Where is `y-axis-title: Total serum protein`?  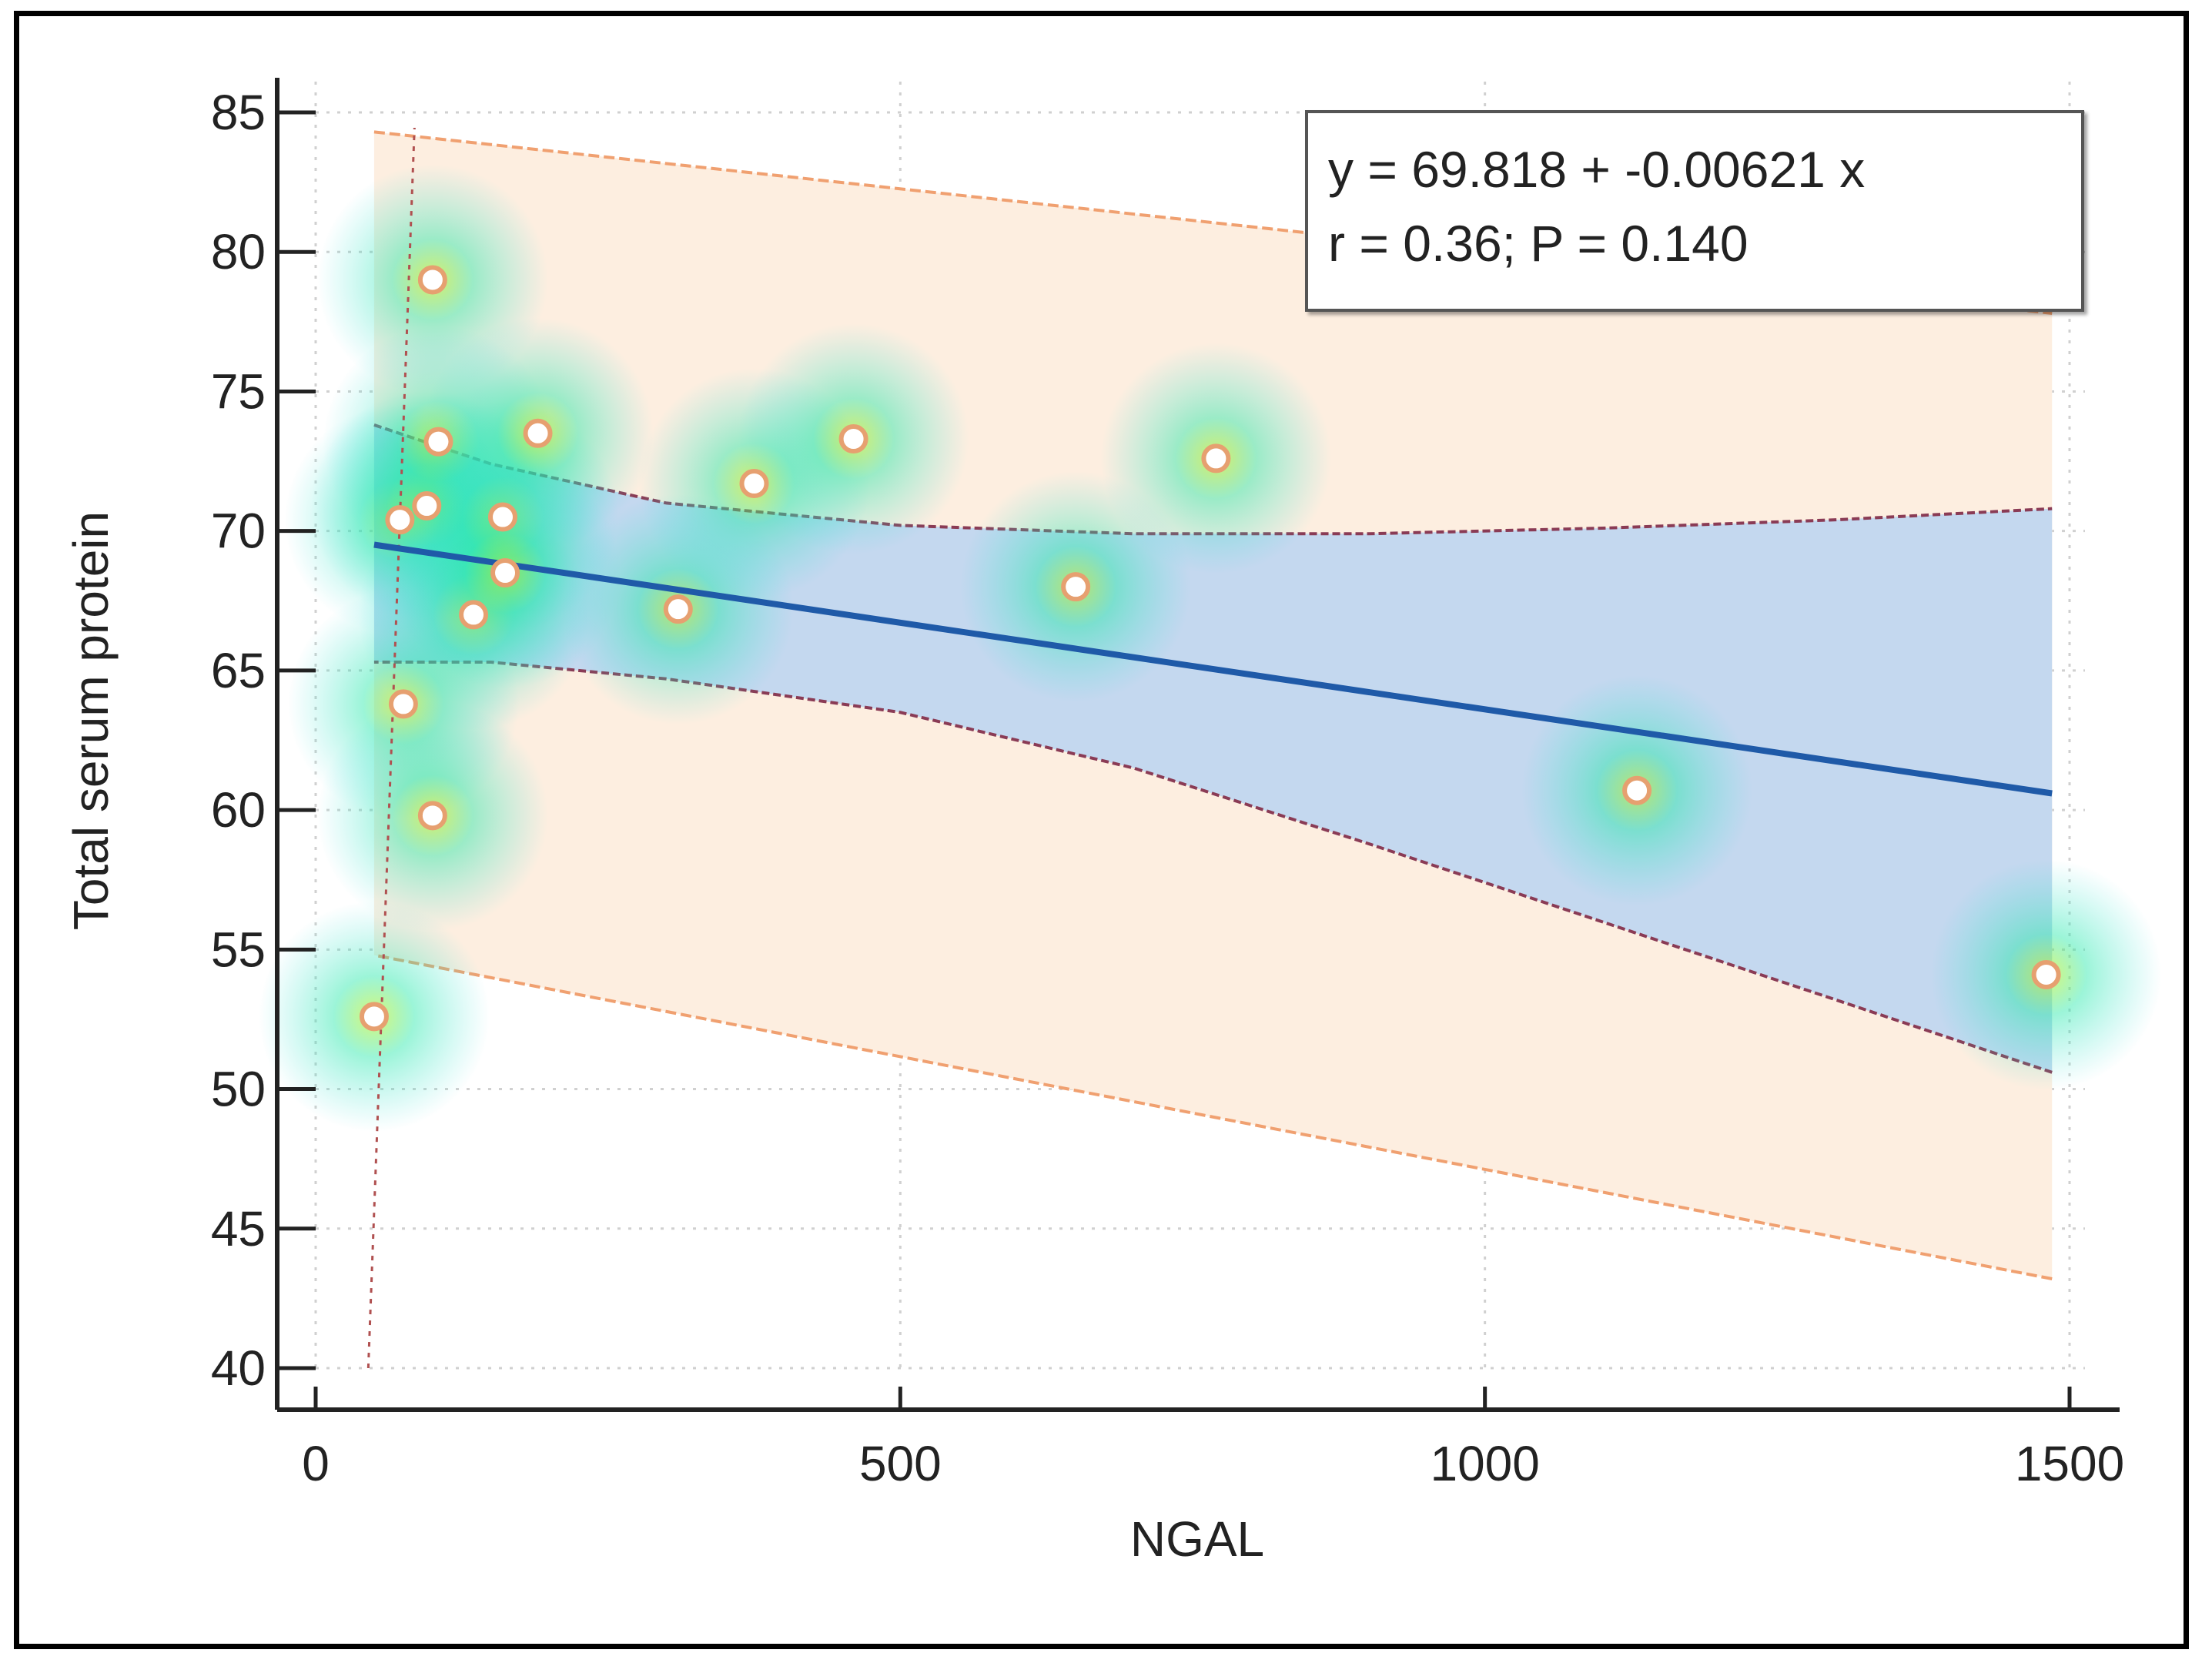 y-axis-title: Total serum protein is located at coordinates (91, 720).